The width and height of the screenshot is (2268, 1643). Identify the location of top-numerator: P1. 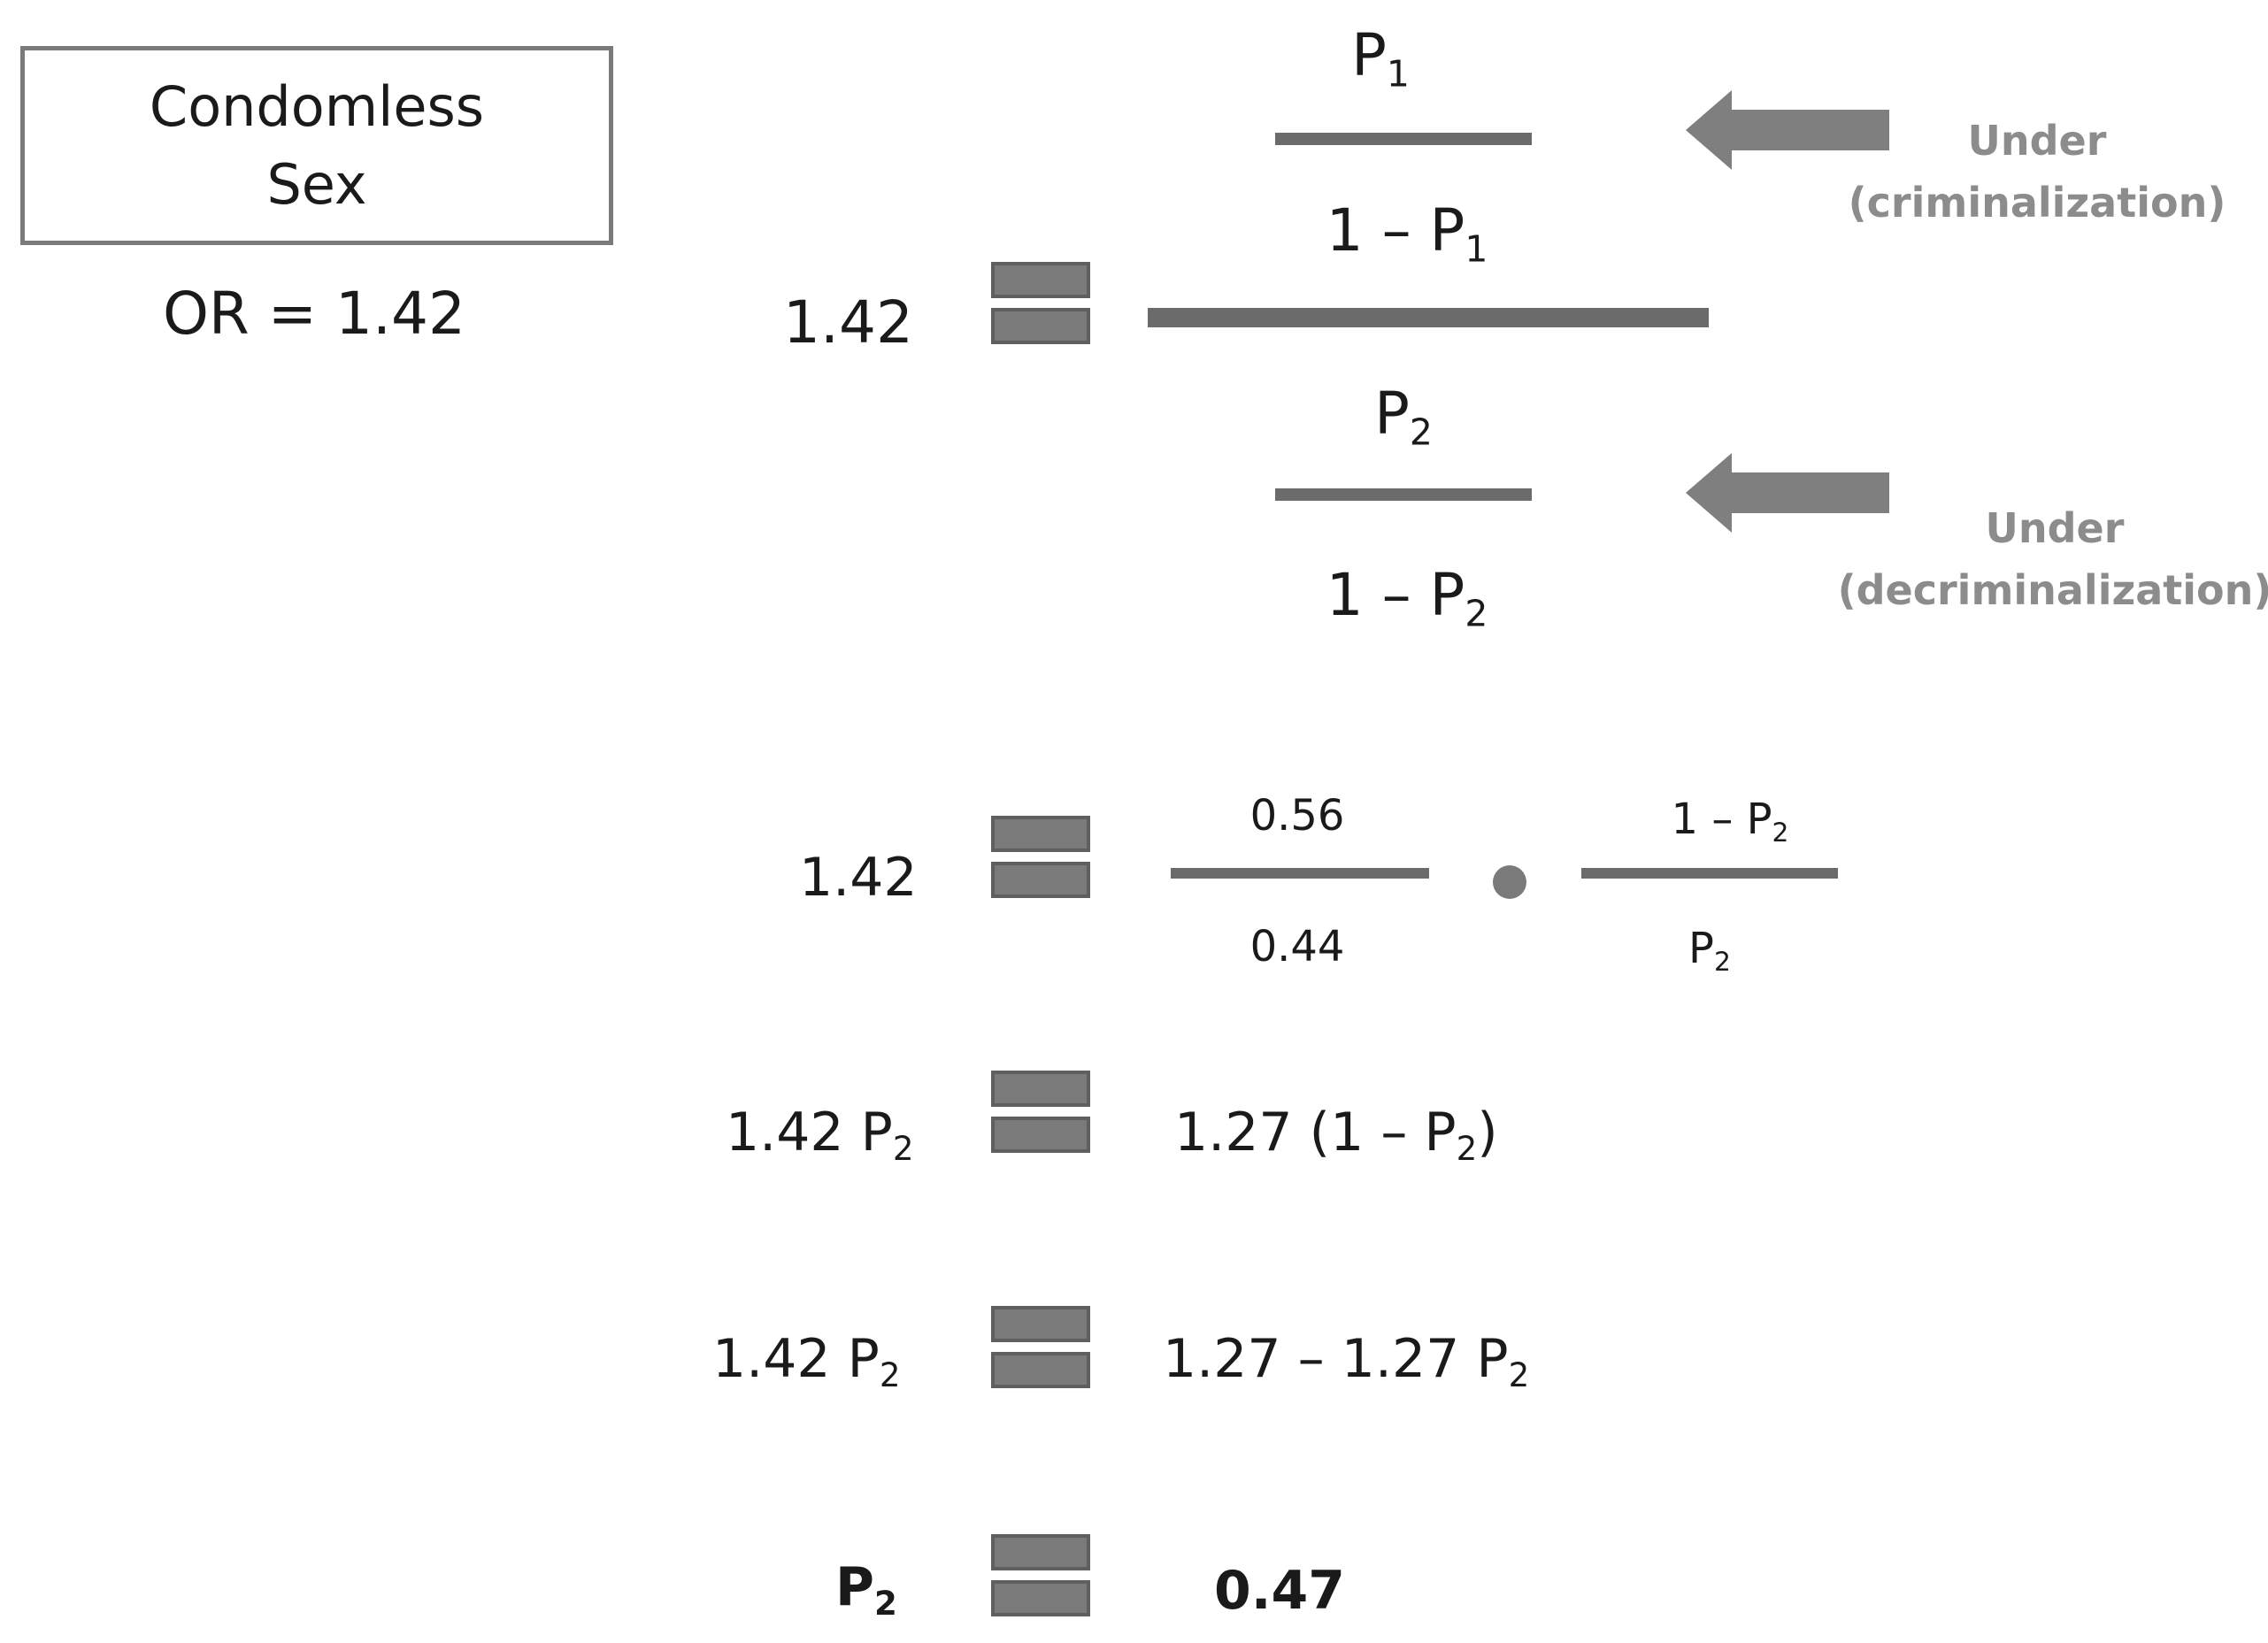
(1380, 58).